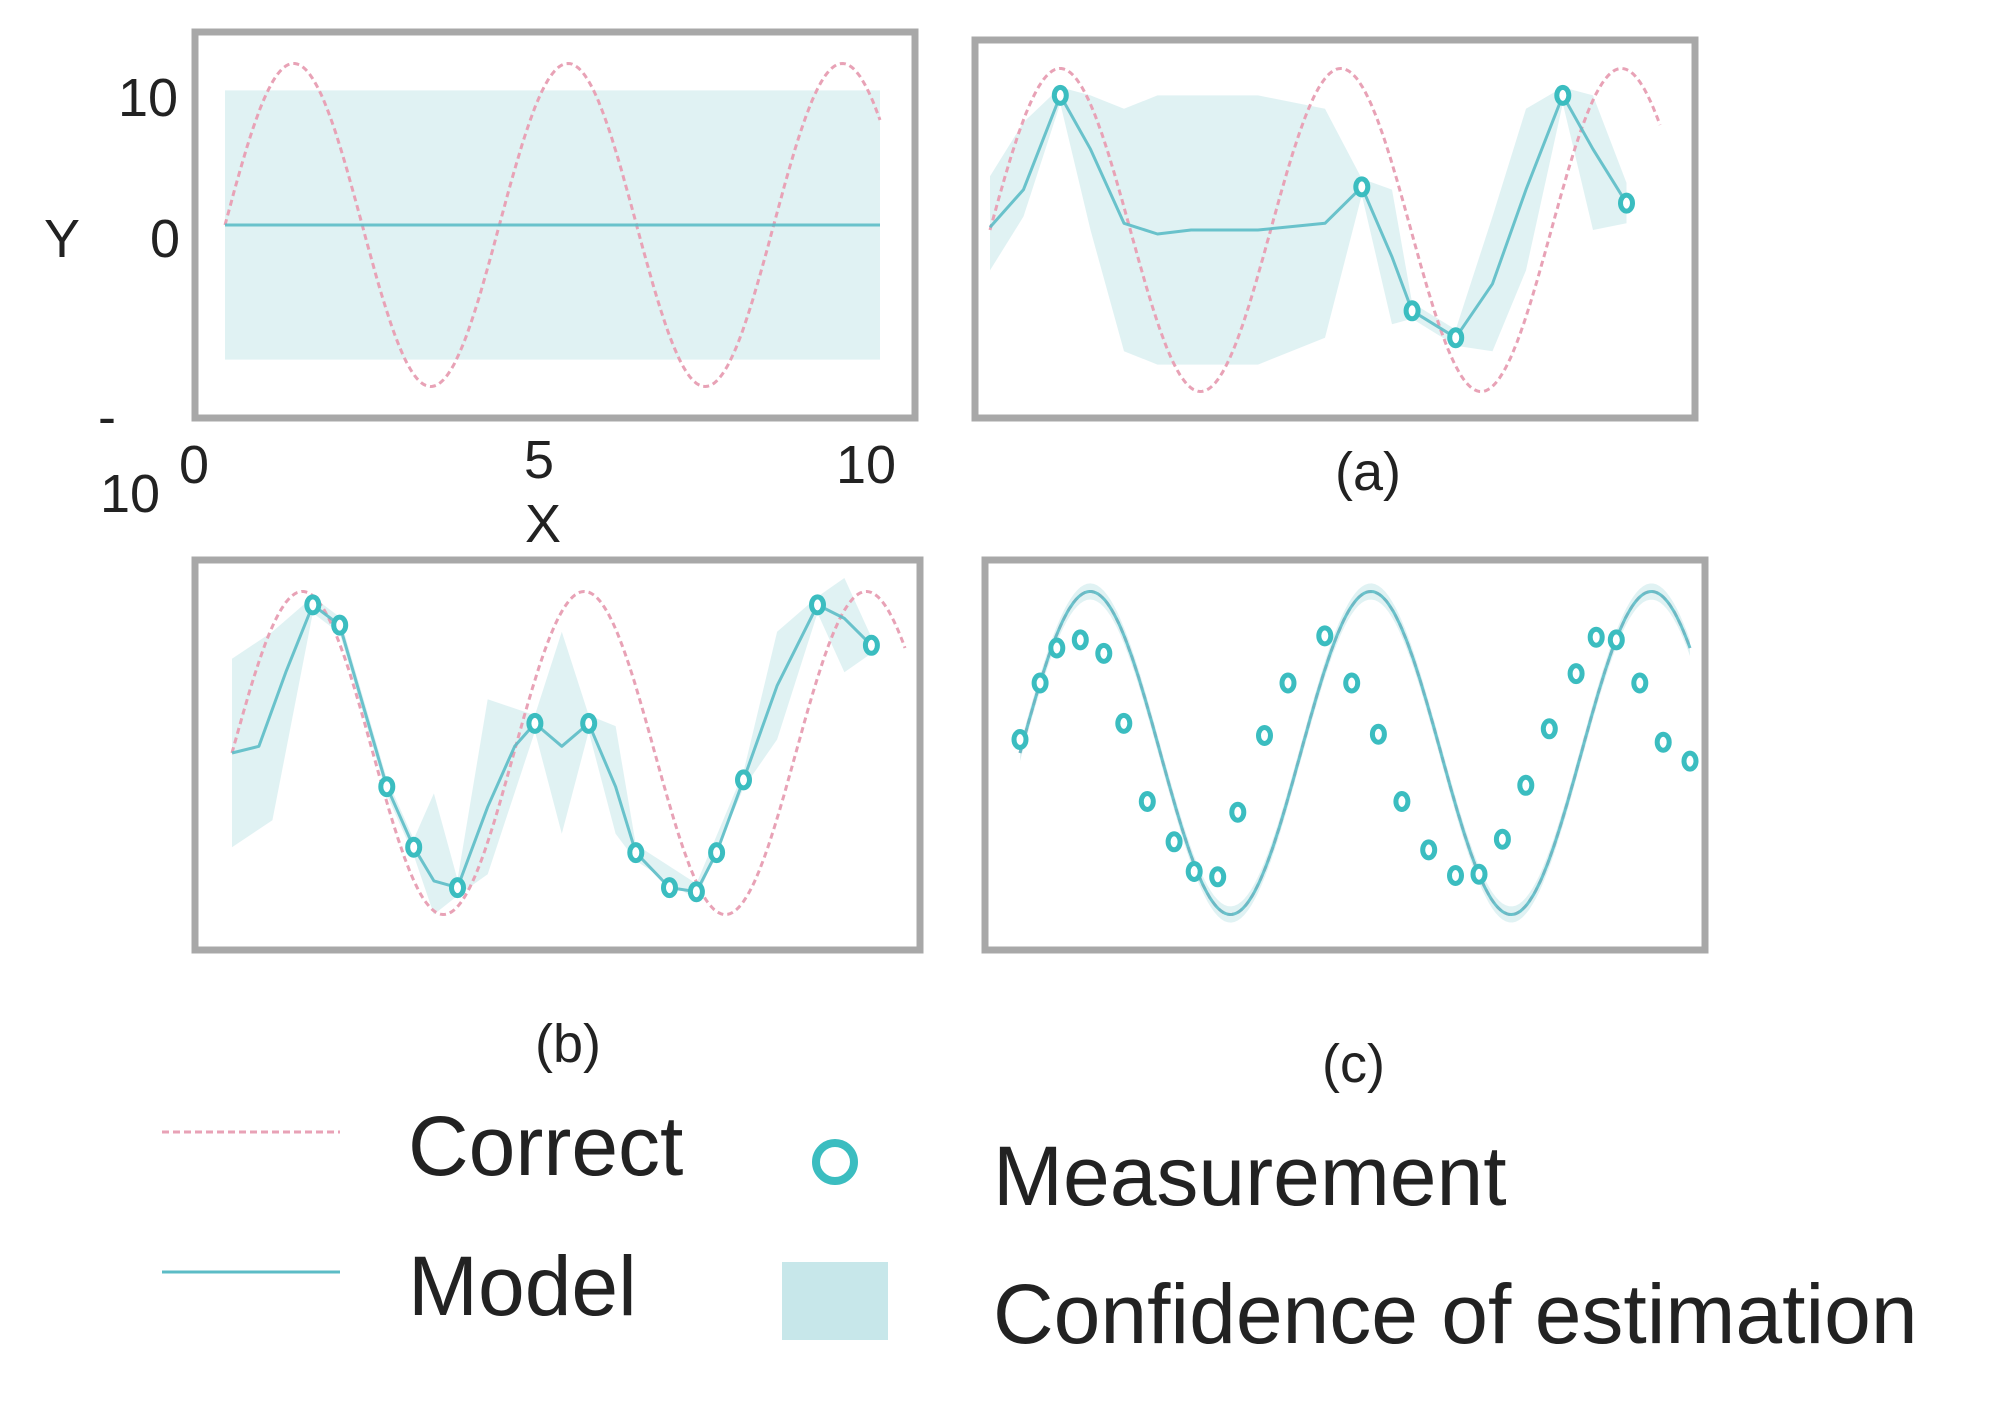 Image resolution: width=2000 pixels, height=1415 pixels. What do you see at coordinates (835, 1301) in the screenshot?
I see `legend-confidence-swatch` at bounding box center [835, 1301].